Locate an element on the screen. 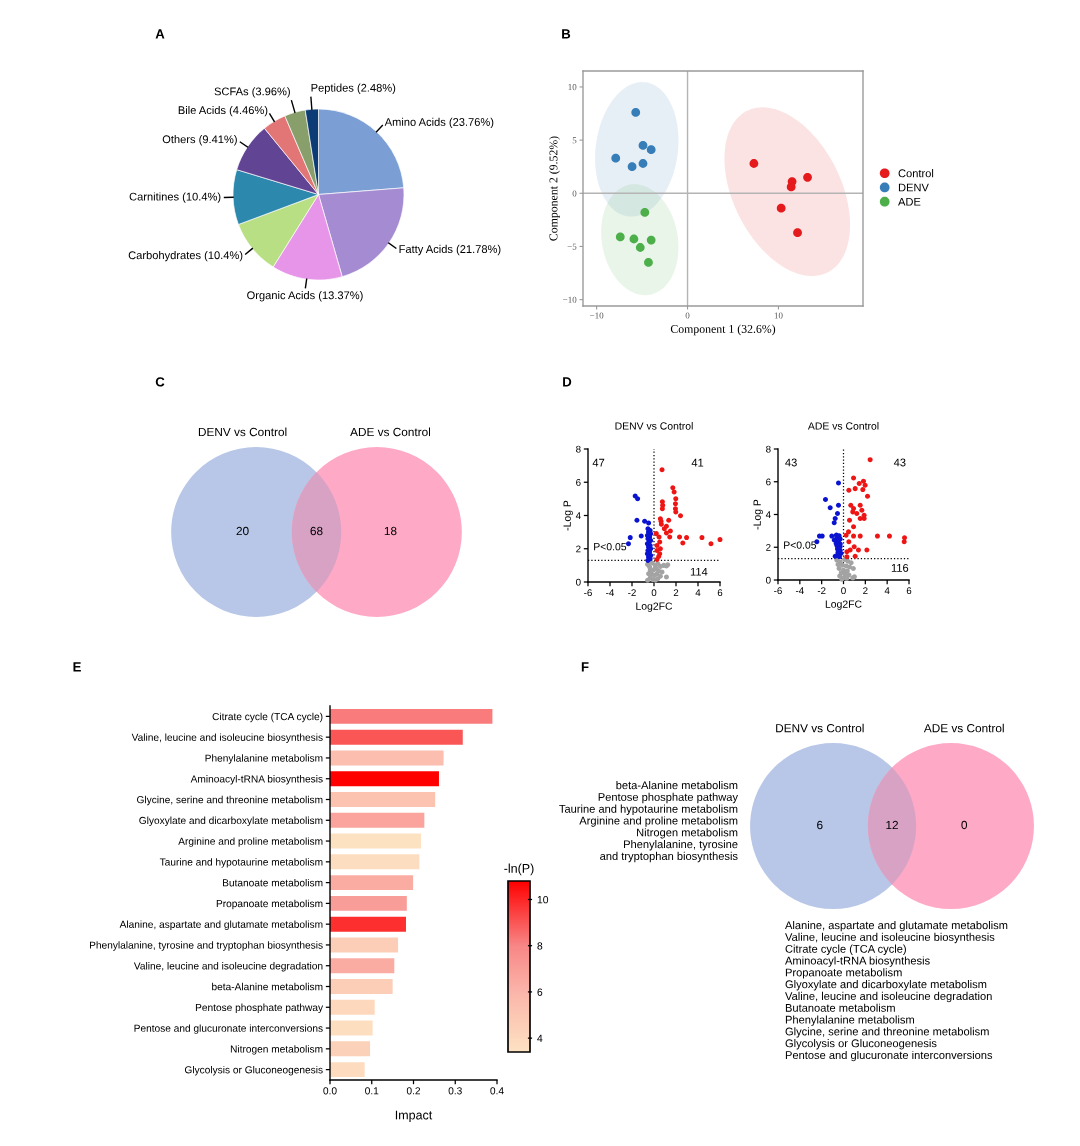 This screenshot has width=1080, height=1146. y-tick-label: Glycolysis or Gluconeogenesis is located at coordinates (253, 1070).